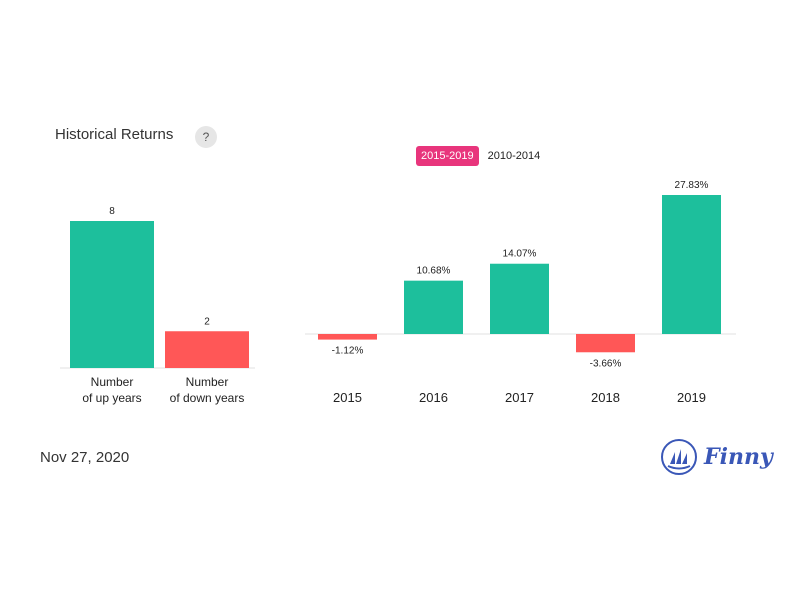 This screenshot has height=600, width=800. I want to click on bar-value-label: -1.12%, so click(348, 351).